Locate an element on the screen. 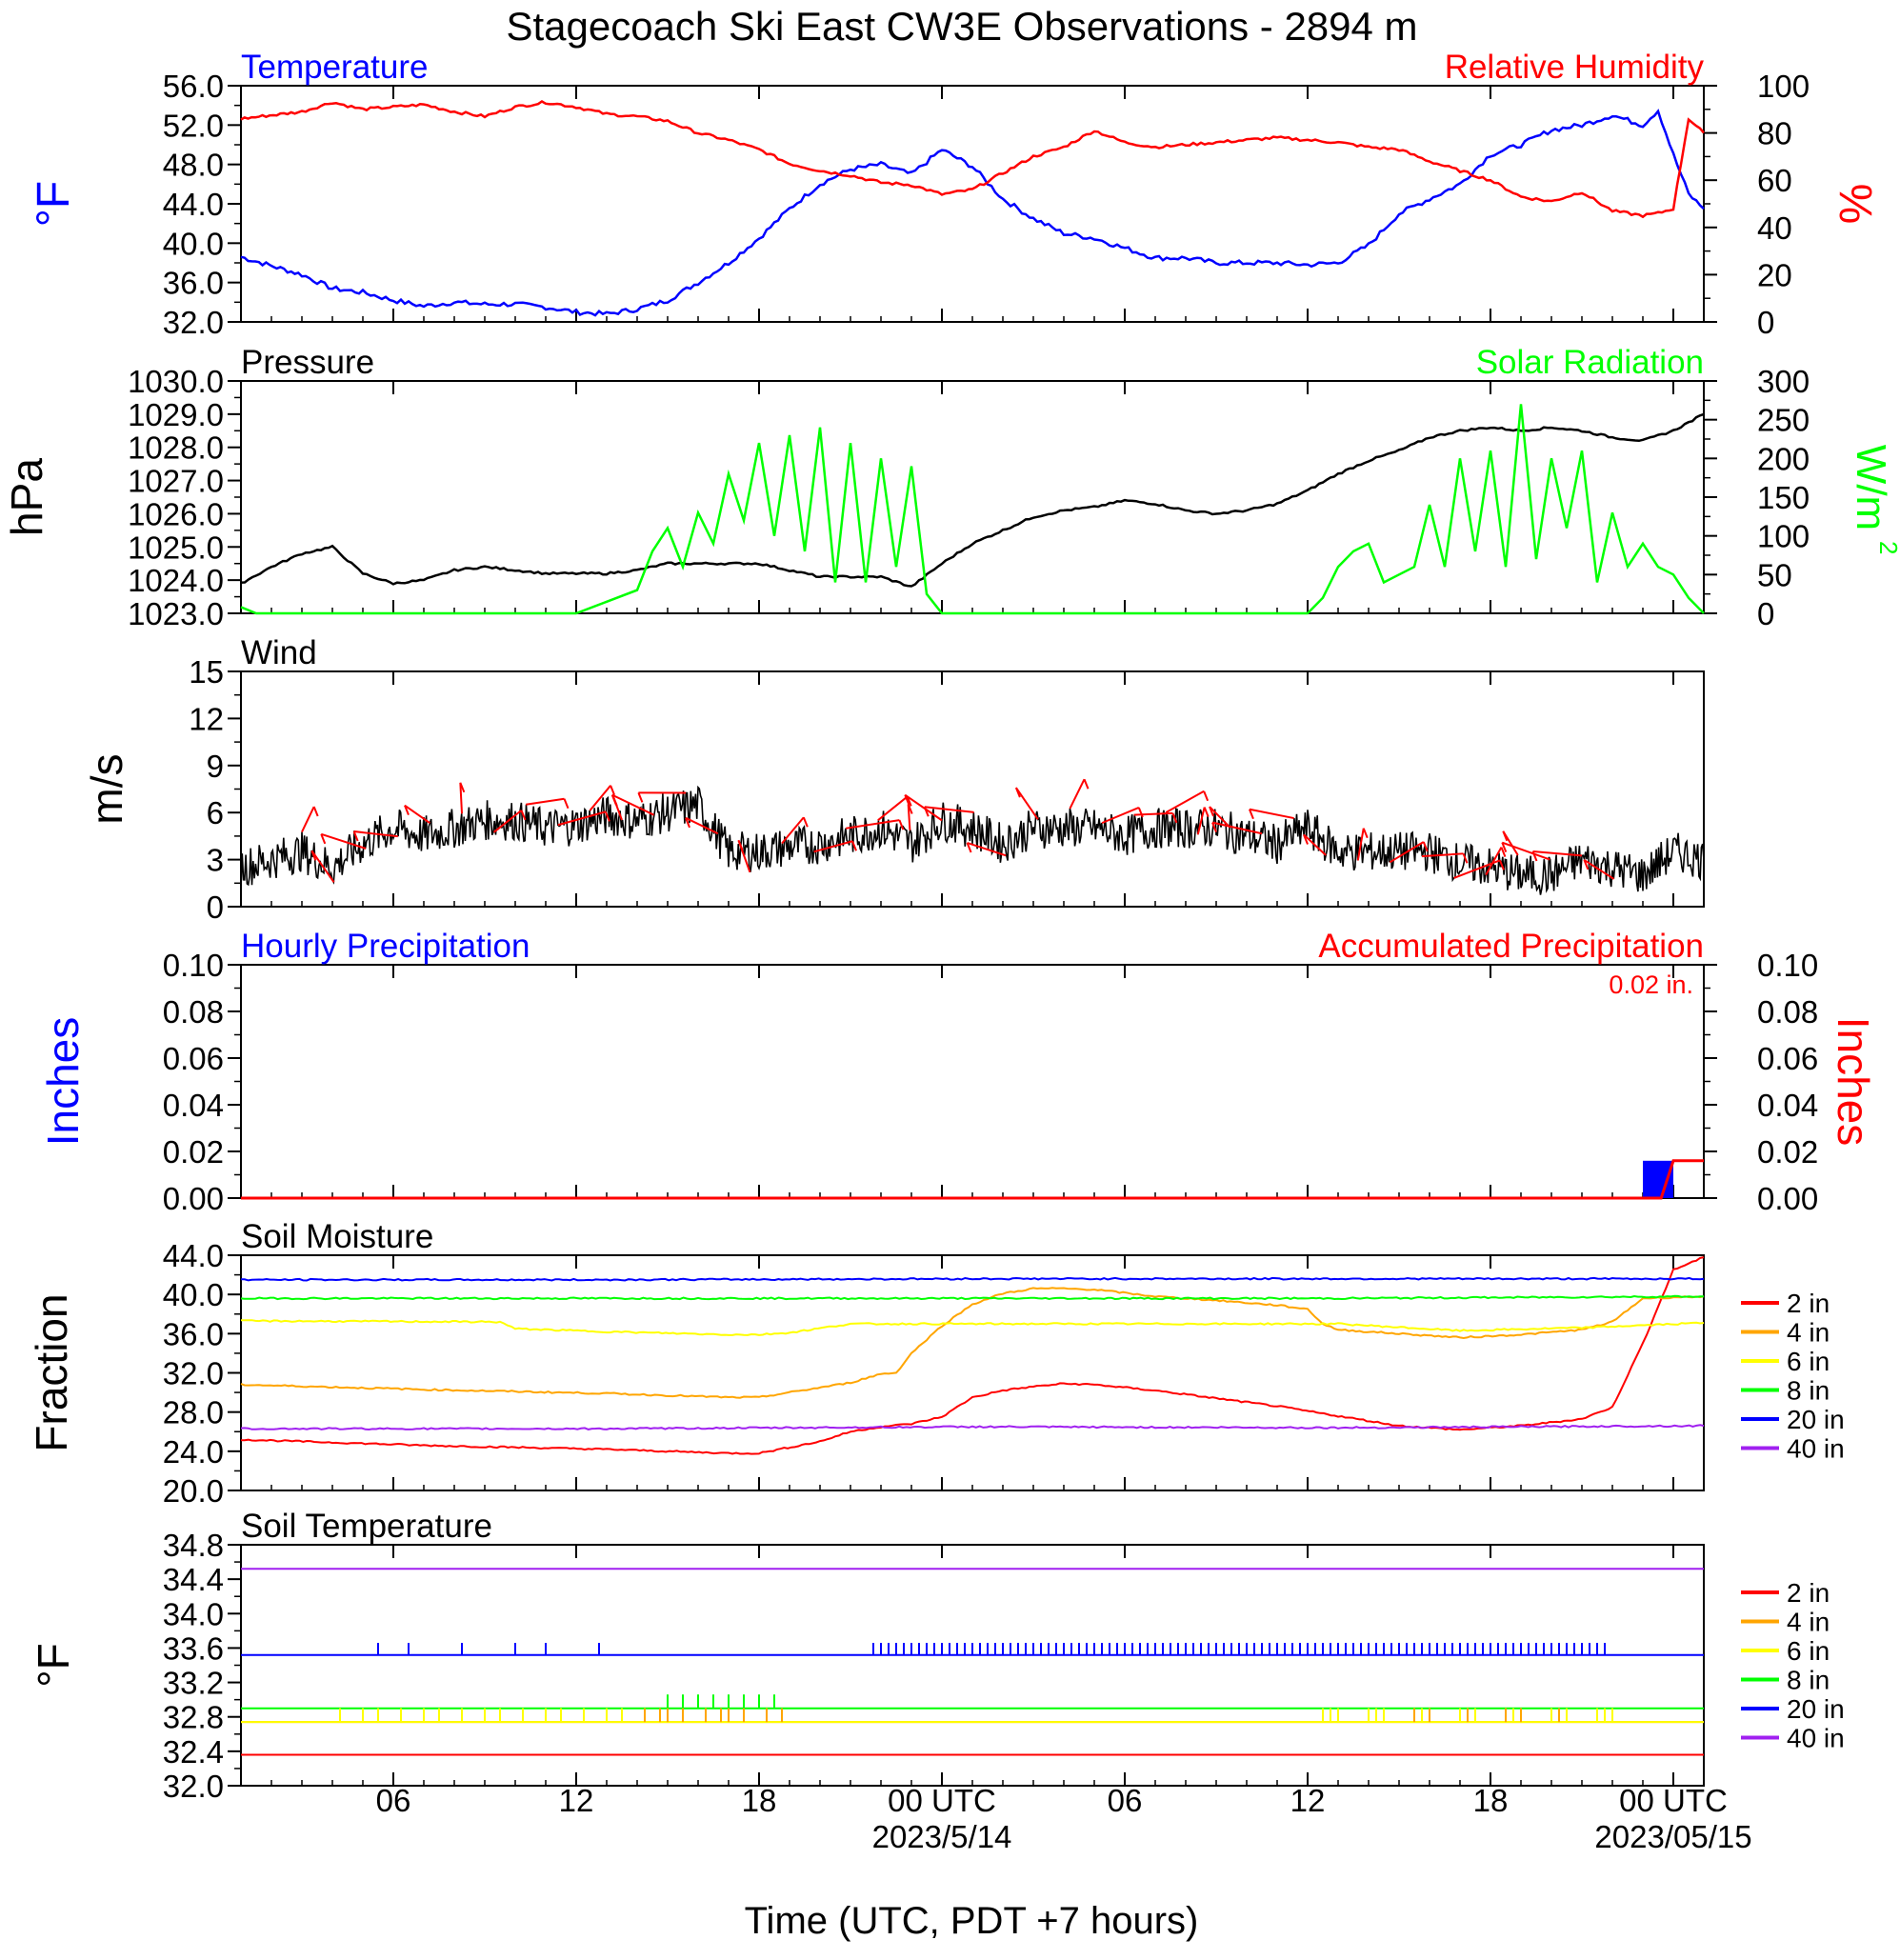 The image size is (1900, 1960). accumulated-precip-line is located at coordinates (972, 1179).